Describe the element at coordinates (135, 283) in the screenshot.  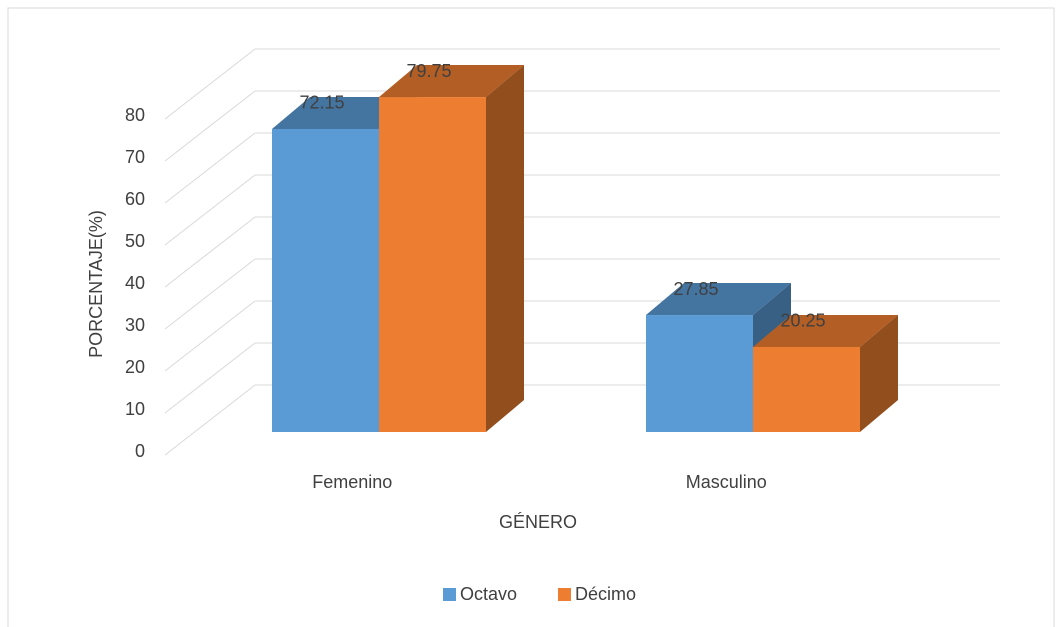
I see `y-tick-label: 40` at that location.